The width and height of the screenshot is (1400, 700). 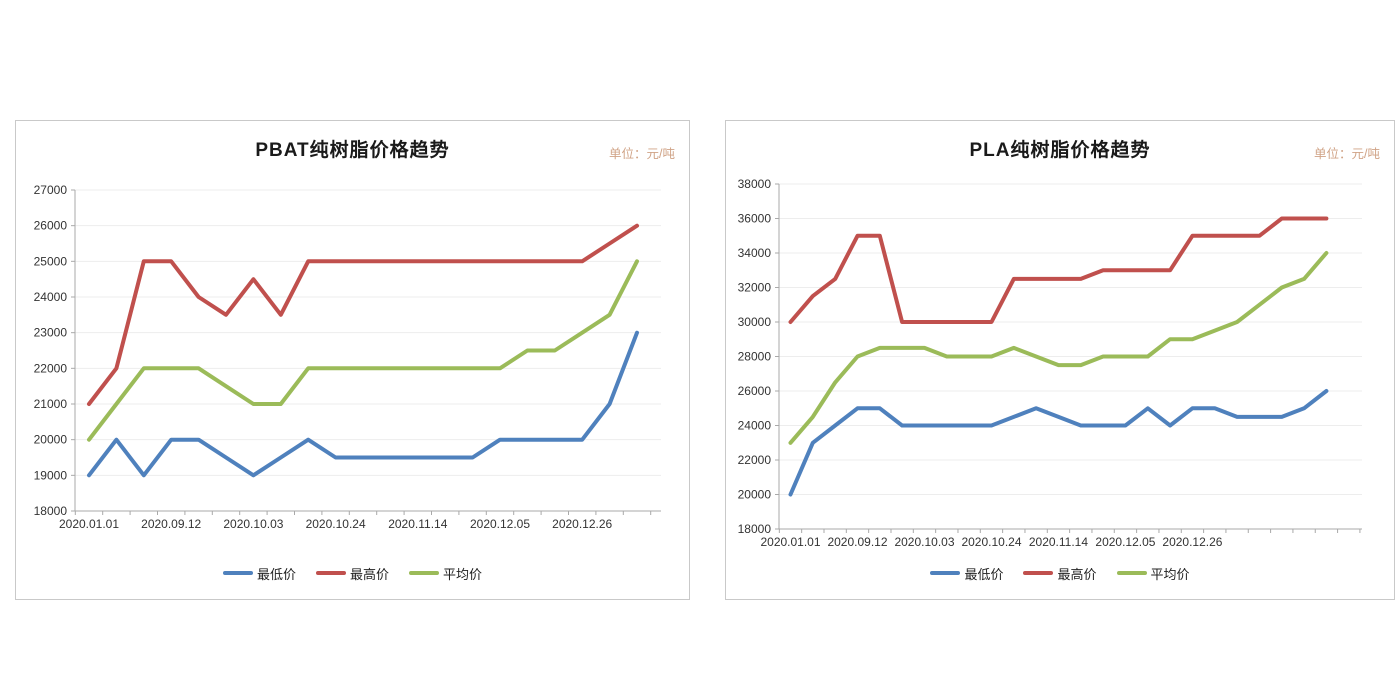 I want to click on y-axis-label: 30000, so click(x=755, y=322).